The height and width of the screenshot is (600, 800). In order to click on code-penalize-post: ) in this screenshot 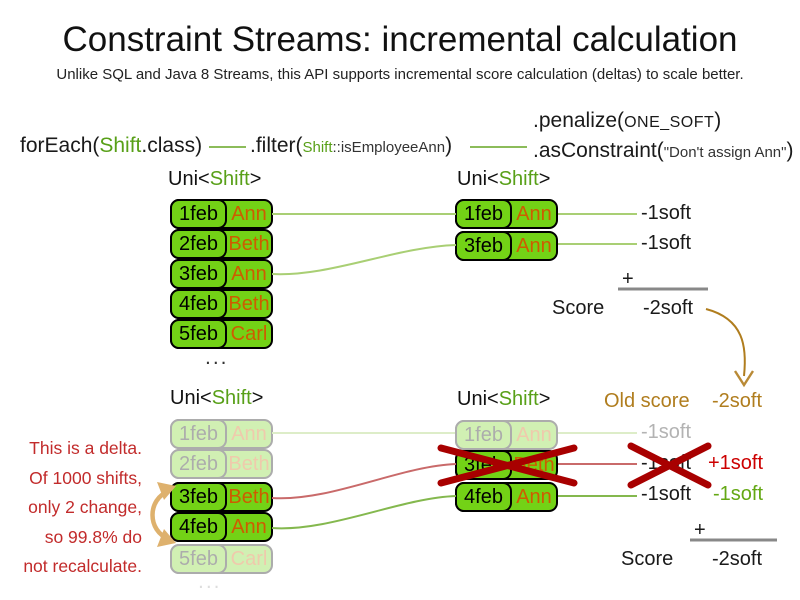, I will do `click(718, 120)`.